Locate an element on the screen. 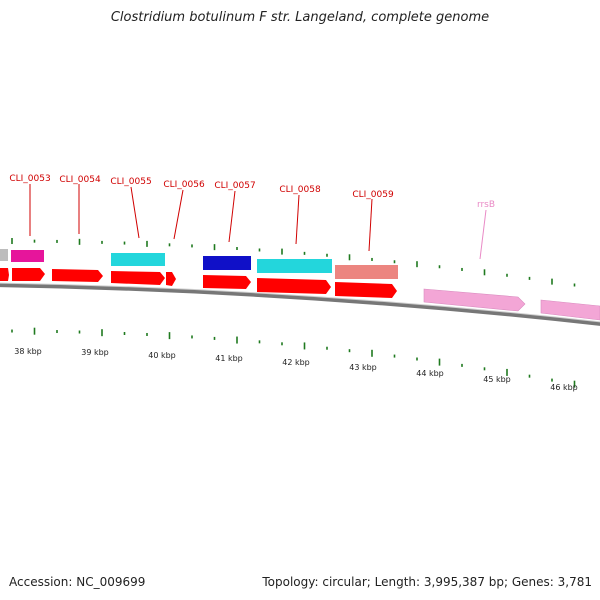 The width and height of the screenshot is (600, 600). feature-grey is located at coordinates (4, 255).